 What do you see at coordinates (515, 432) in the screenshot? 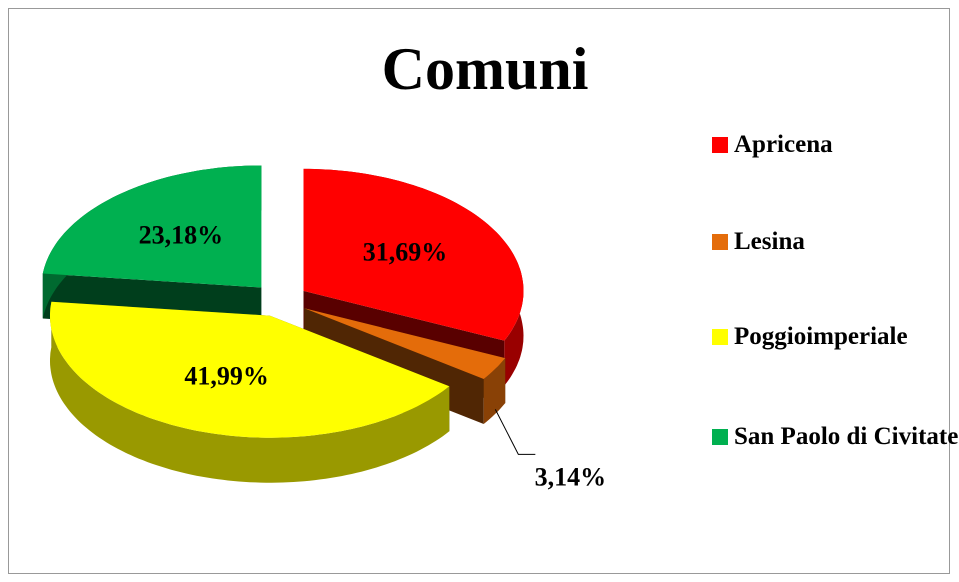
I see `leader-line` at bounding box center [515, 432].